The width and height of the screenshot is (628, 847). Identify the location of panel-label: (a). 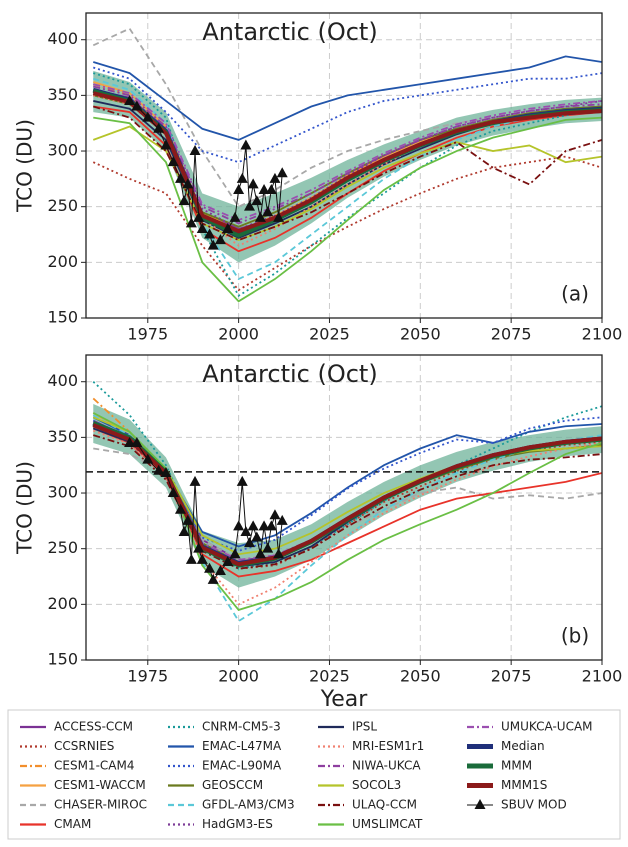
(575, 294).